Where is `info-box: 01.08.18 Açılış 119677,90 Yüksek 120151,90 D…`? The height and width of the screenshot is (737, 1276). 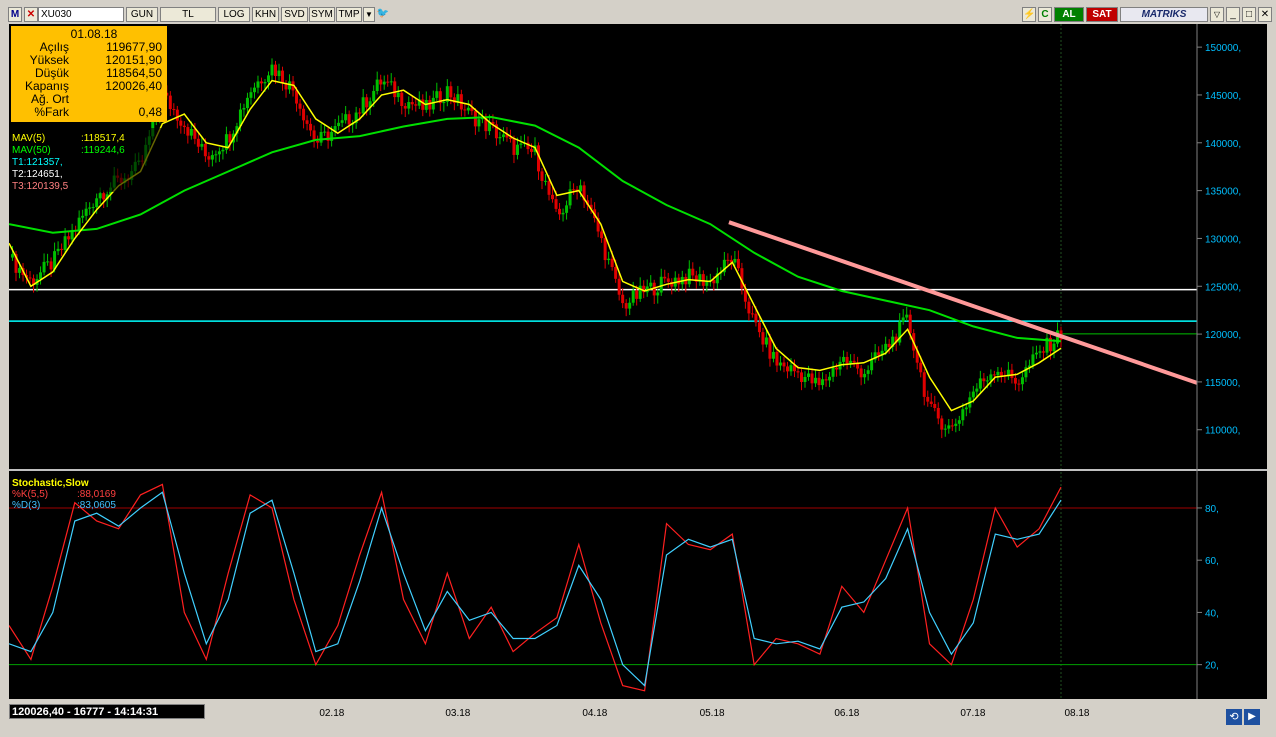 info-box: 01.08.18 Açılış 119677,90 Yüksek 120151,90 D… is located at coordinates (89, 74).